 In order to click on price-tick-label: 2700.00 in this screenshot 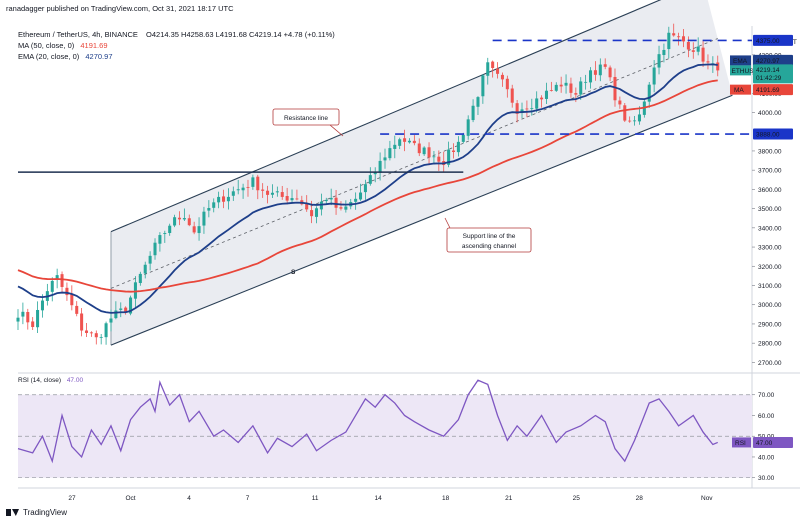, I will do `click(770, 363)`.